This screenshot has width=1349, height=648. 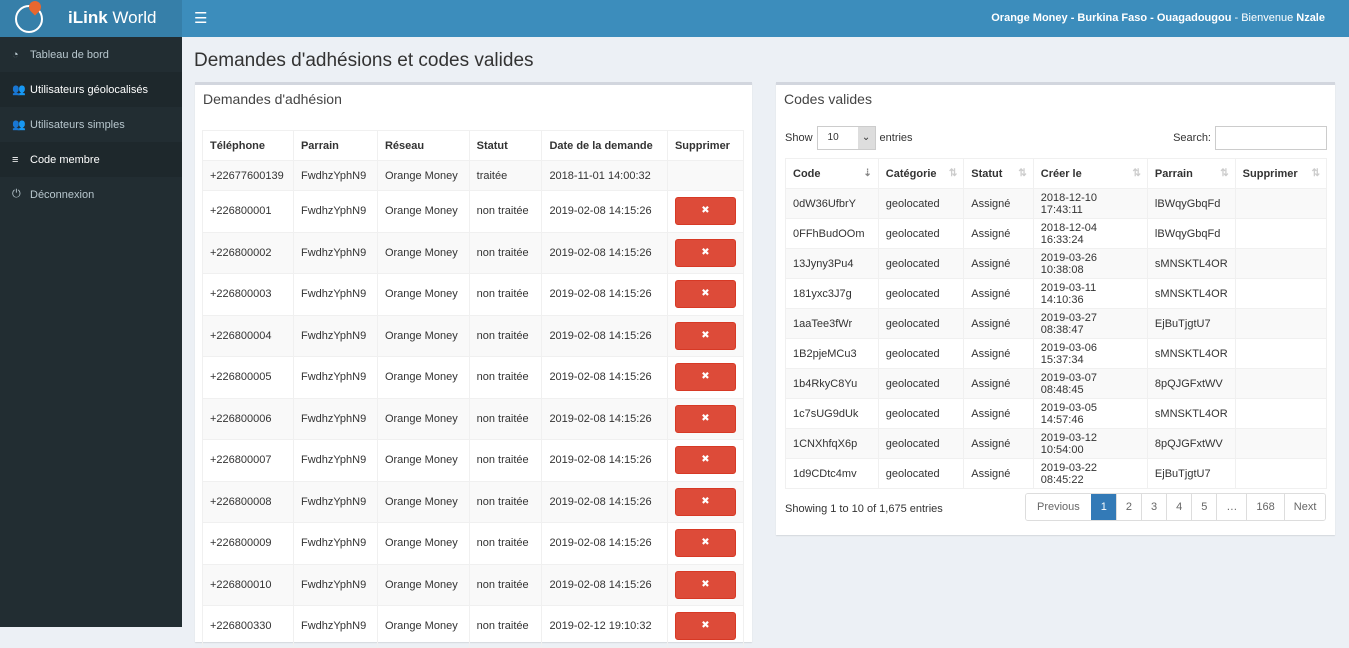 What do you see at coordinates (1281, 173) in the screenshot?
I see `column-header: Supprimer ⇅` at bounding box center [1281, 173].